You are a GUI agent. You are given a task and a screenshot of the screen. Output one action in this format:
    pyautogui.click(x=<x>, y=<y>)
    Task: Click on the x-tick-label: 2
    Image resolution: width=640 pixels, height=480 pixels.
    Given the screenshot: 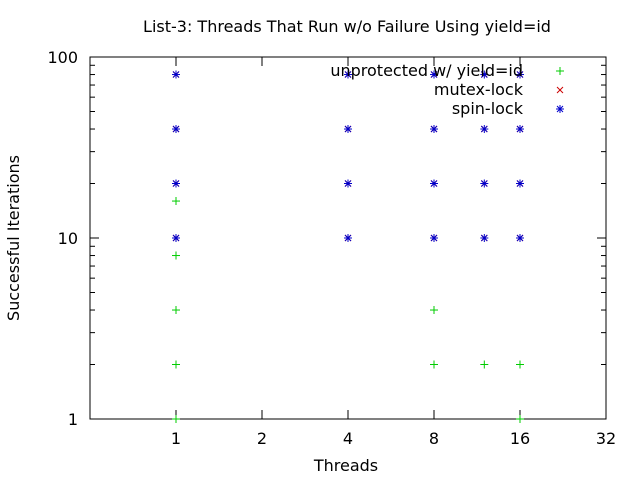 What is the action you would take?
    pyautogui.click(x=262, y=438)
    